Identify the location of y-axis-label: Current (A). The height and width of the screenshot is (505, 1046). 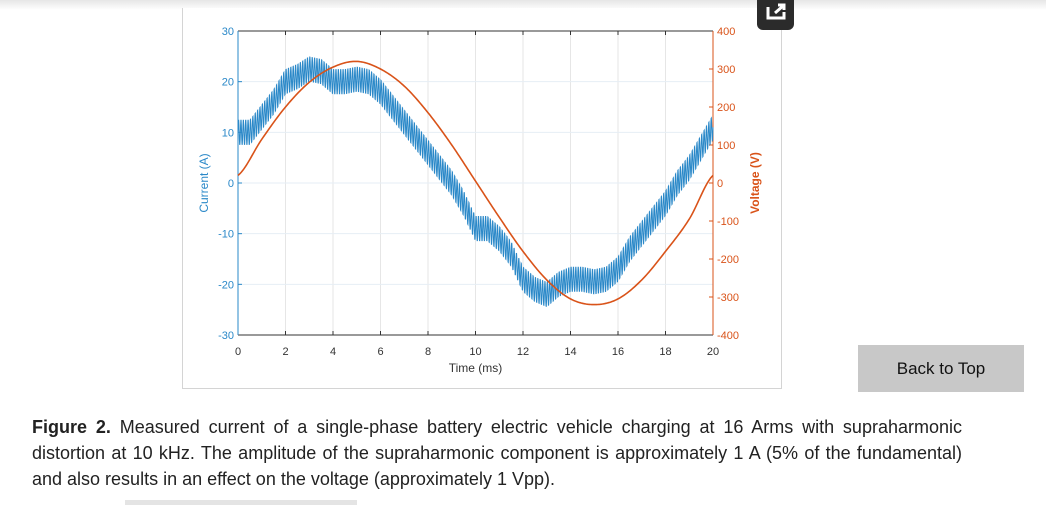
(204, 182).